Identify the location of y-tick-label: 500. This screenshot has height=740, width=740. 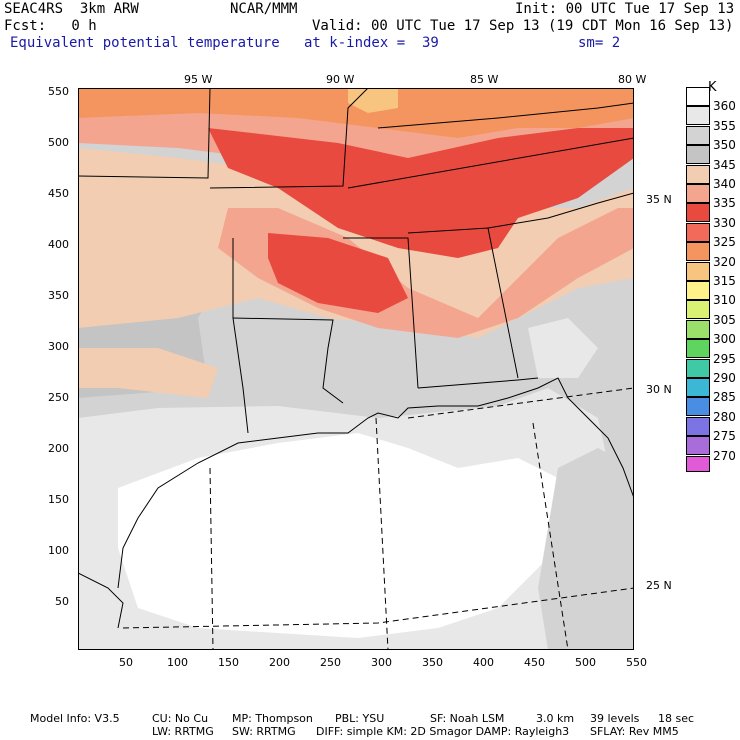
(58, 142).